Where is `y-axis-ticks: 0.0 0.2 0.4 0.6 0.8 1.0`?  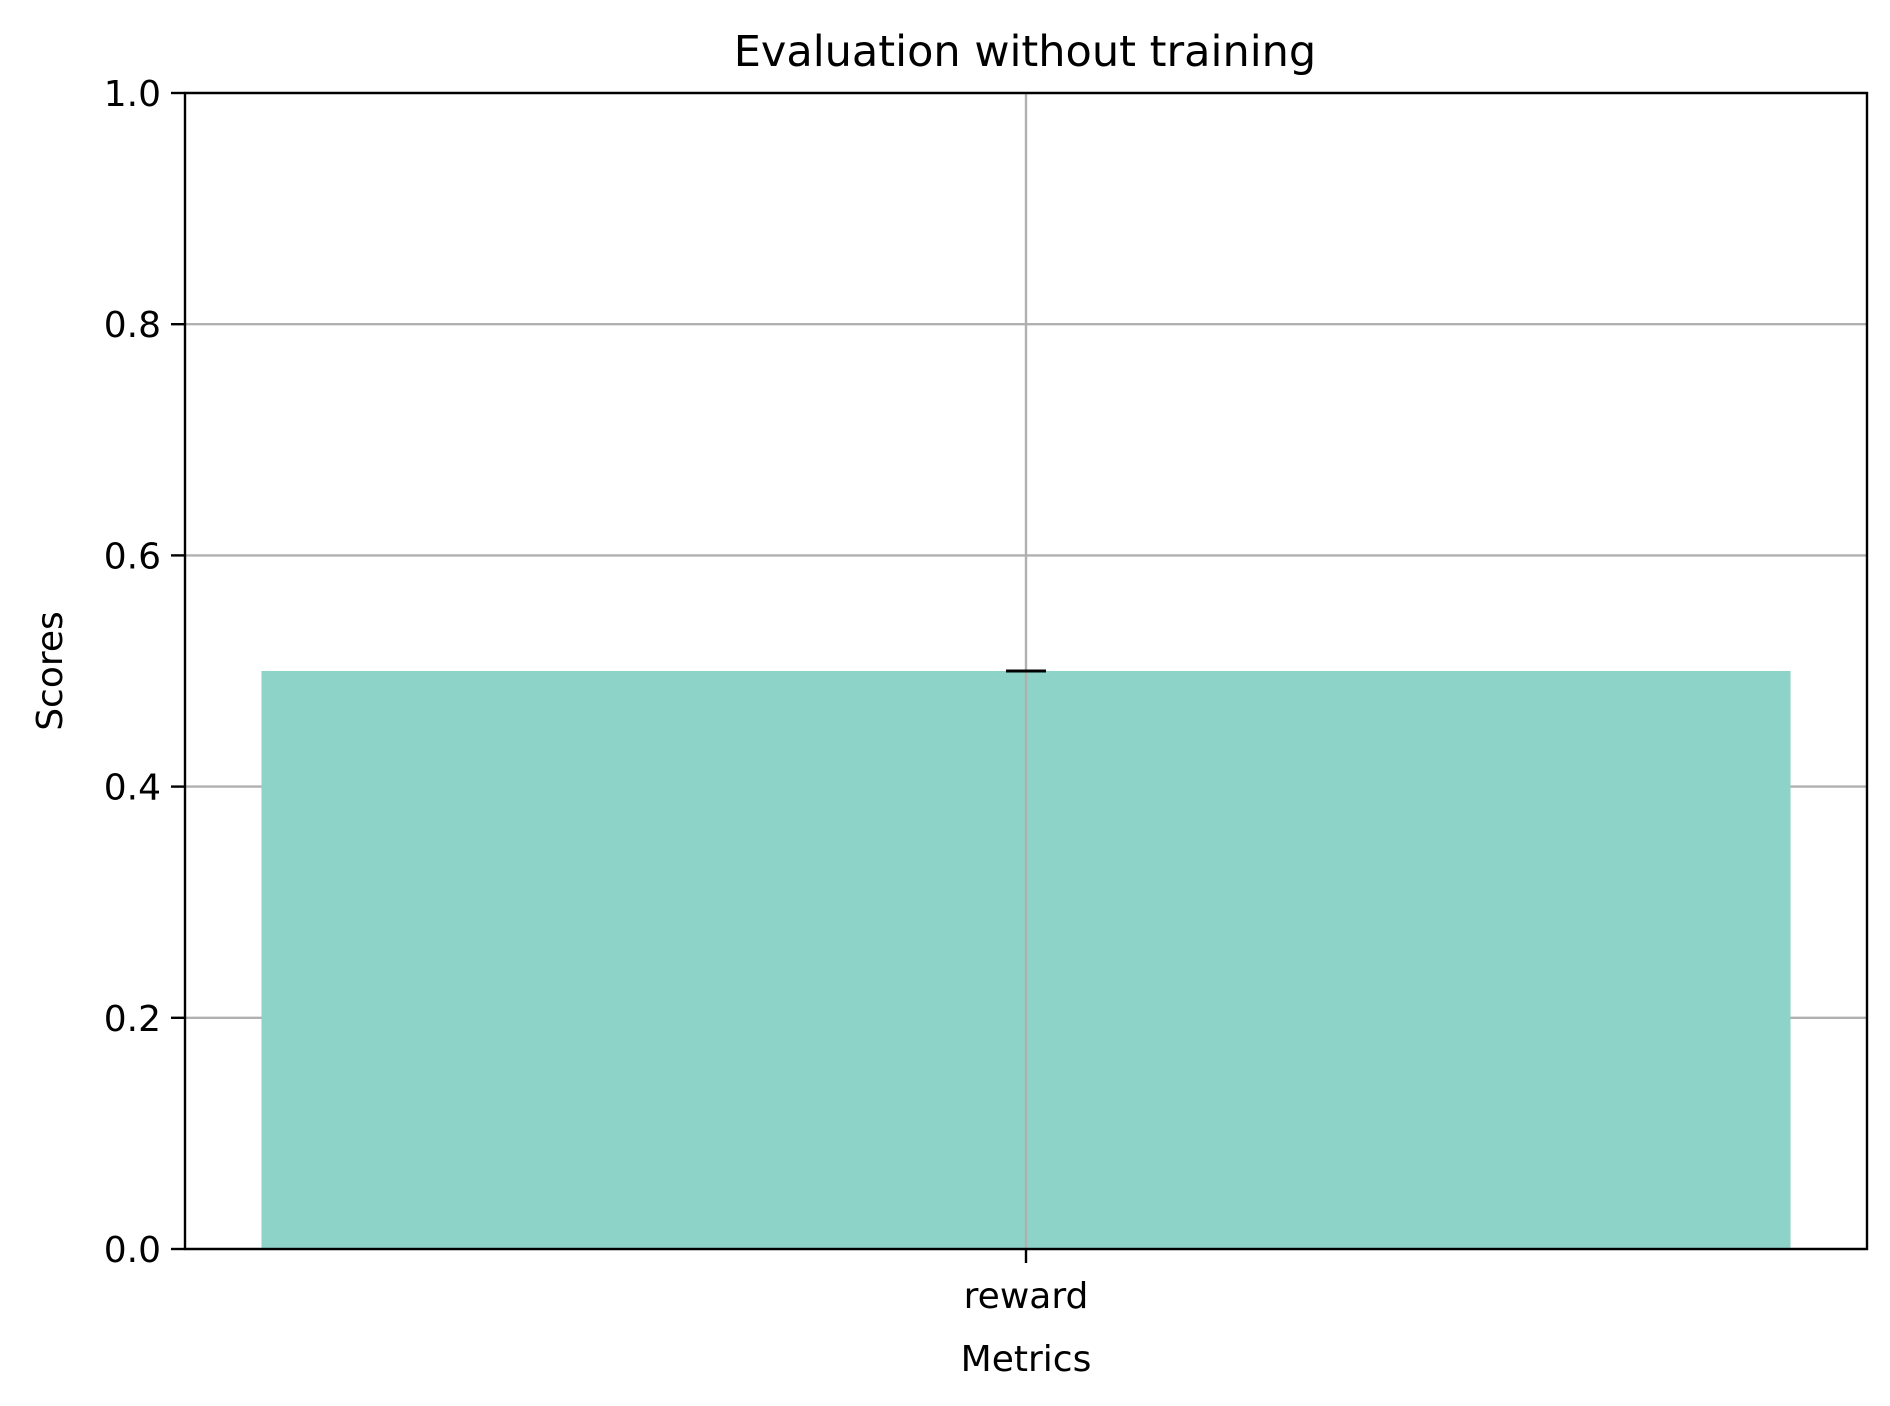 y-axis-ticks: 0.0 0.2 0.4 0.6 0.8 1.0 is located at coordinates (144, 672).